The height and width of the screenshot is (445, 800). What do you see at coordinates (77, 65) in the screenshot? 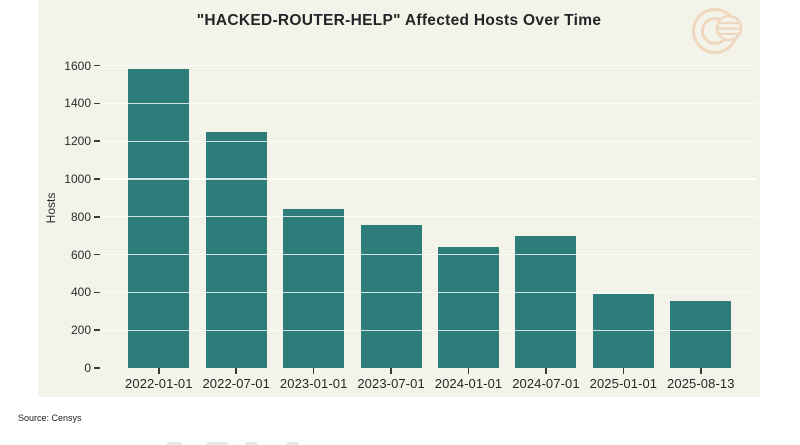
I see `y-tick-label: 1600` at bounding box center [77, 65].